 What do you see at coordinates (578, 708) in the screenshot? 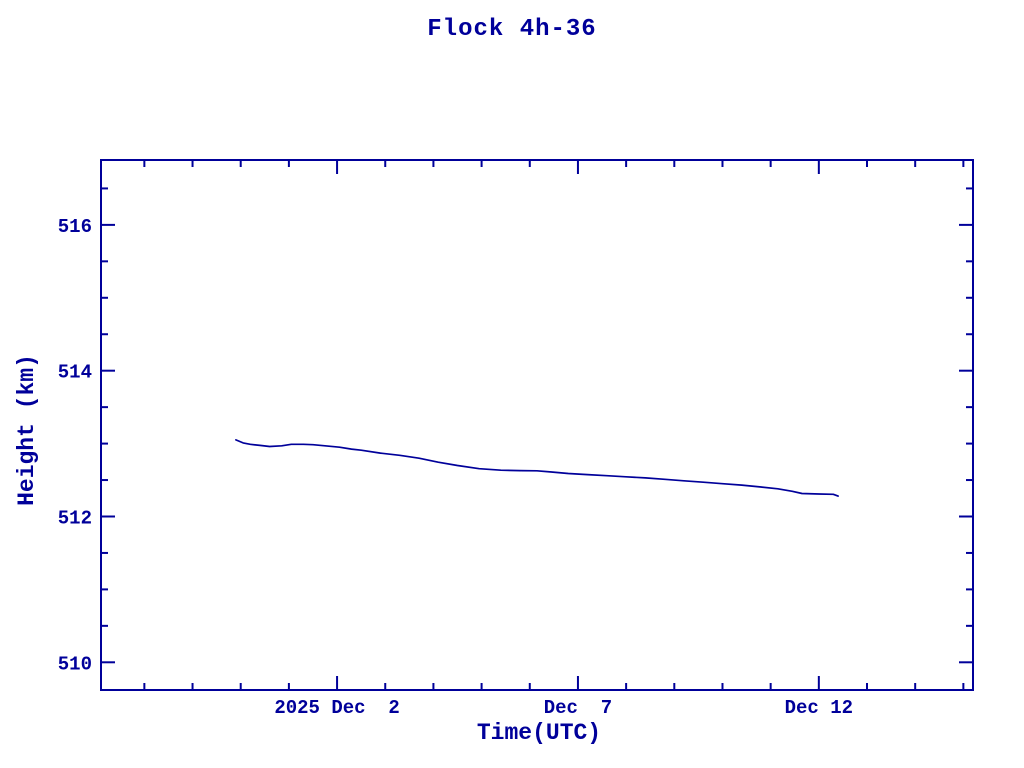
I see `x-tick-label: Dec 7` at bounding box center [578, 708].